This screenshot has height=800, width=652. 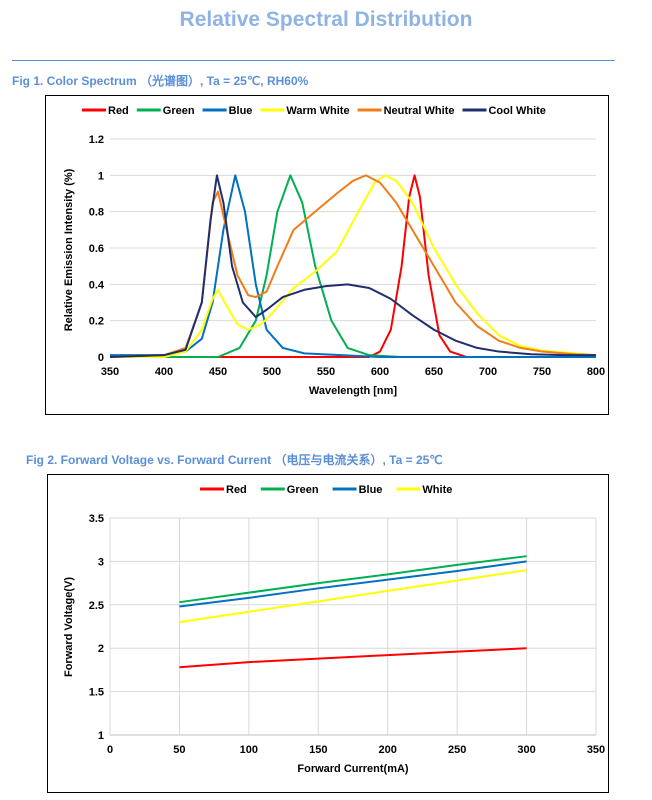 What do you see at coordinates (353, 391) in the screenshot?
I see `x-axis-label: Wavelength [nm]` at bounding box center [353, 391].